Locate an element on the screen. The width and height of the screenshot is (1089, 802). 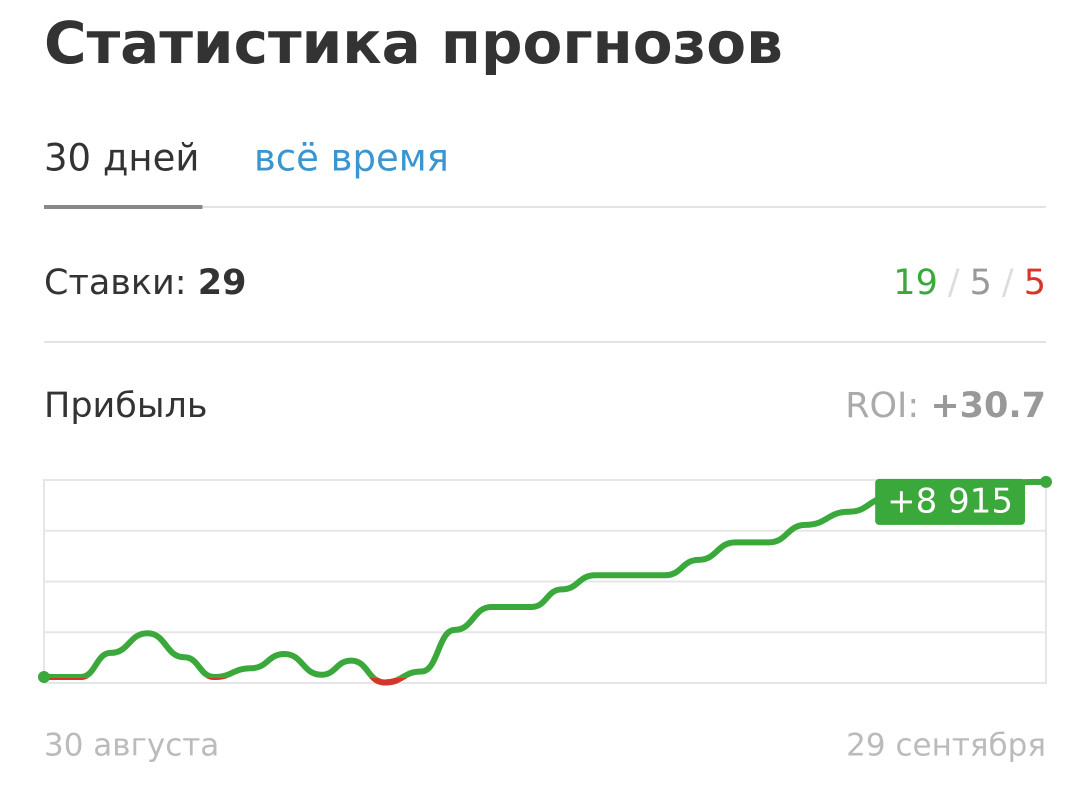
bets-won: 19 is located at coordinates (915, 283).